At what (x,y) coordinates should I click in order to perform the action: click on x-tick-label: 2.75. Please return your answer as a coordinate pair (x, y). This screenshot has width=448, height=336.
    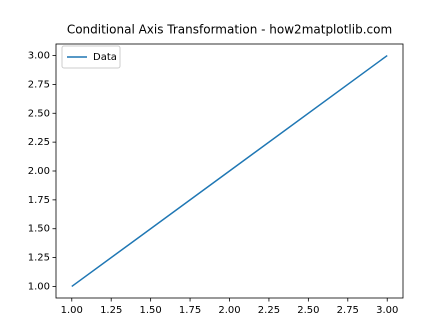
    Looking at the image, I should click on (348, 310).